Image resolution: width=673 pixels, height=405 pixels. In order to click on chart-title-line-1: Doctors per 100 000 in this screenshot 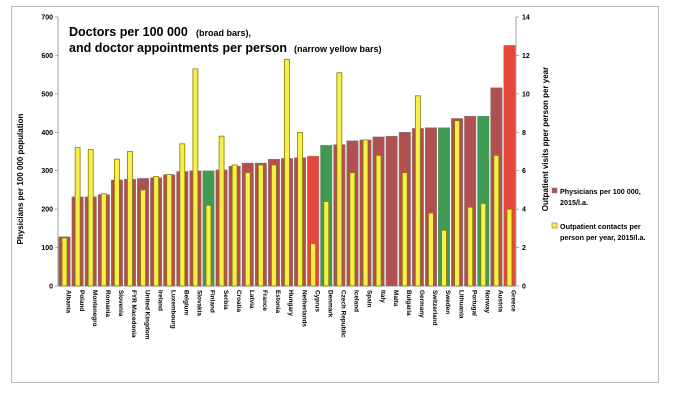, I will do `click(128, 32)`.